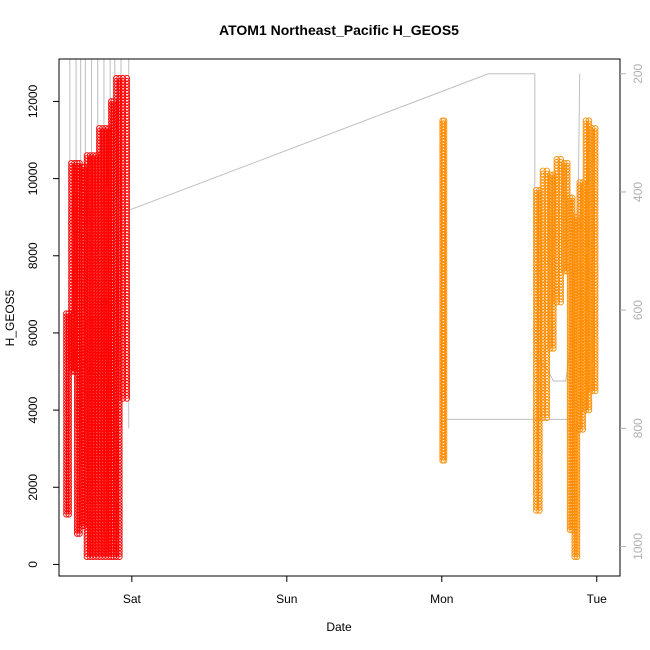 The height and width of the screenshot is (650, 650). Describe the element at coordinates (33, 101) in the screenshot. I see `y-tick-label: 12000` at that location.